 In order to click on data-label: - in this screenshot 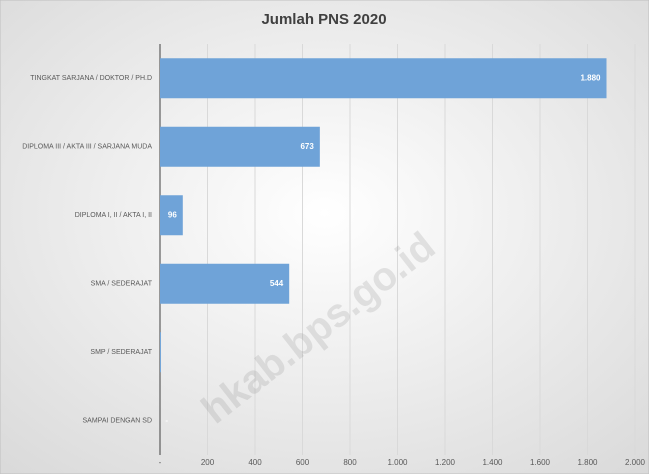, I will do `click(166, 420)`.